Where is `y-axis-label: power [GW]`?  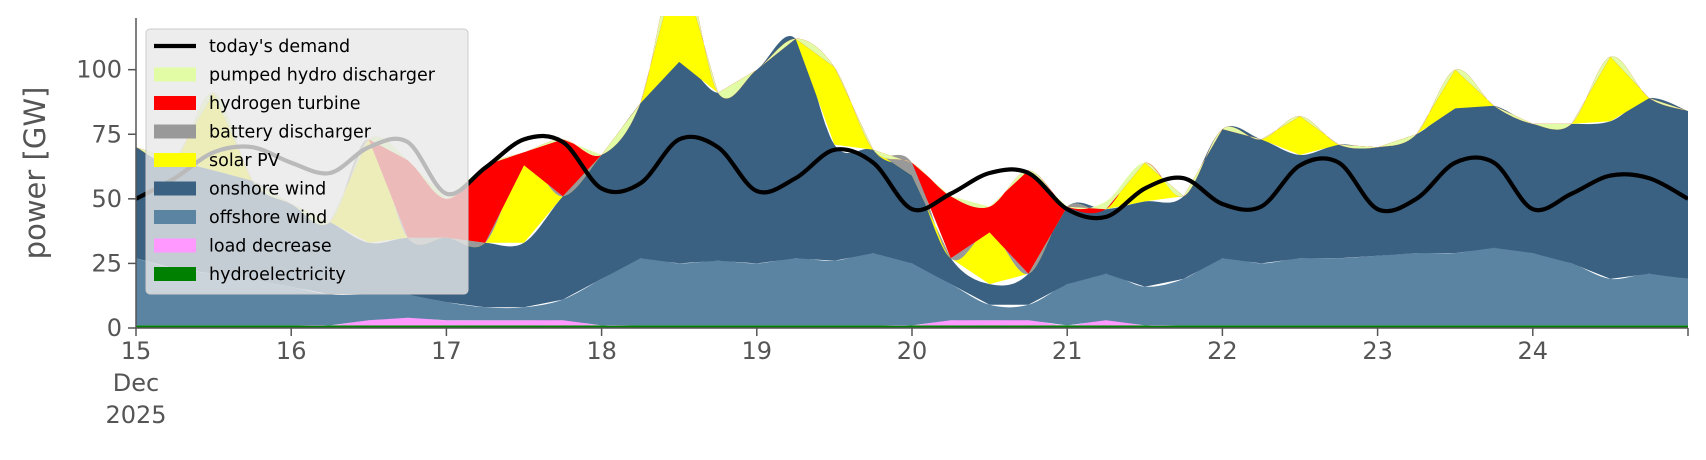 y-axis-label: power [GW] is located at coordinates (35, 173).